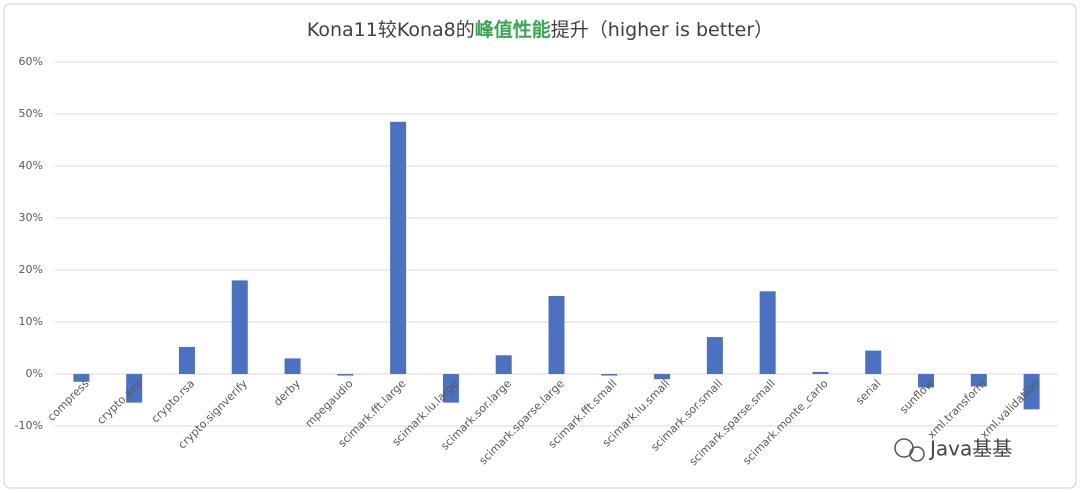  I want to click on y-tick-label: 20%, so click(31, 269).